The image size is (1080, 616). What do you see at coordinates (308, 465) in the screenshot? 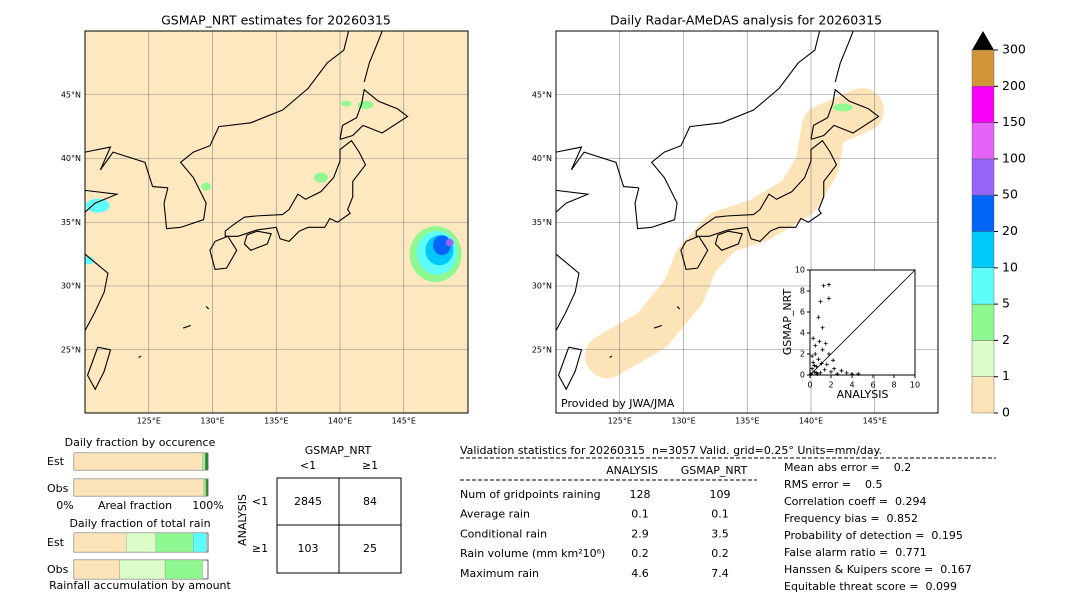
I see `col-label: <1` at bounding box center [308, 465].